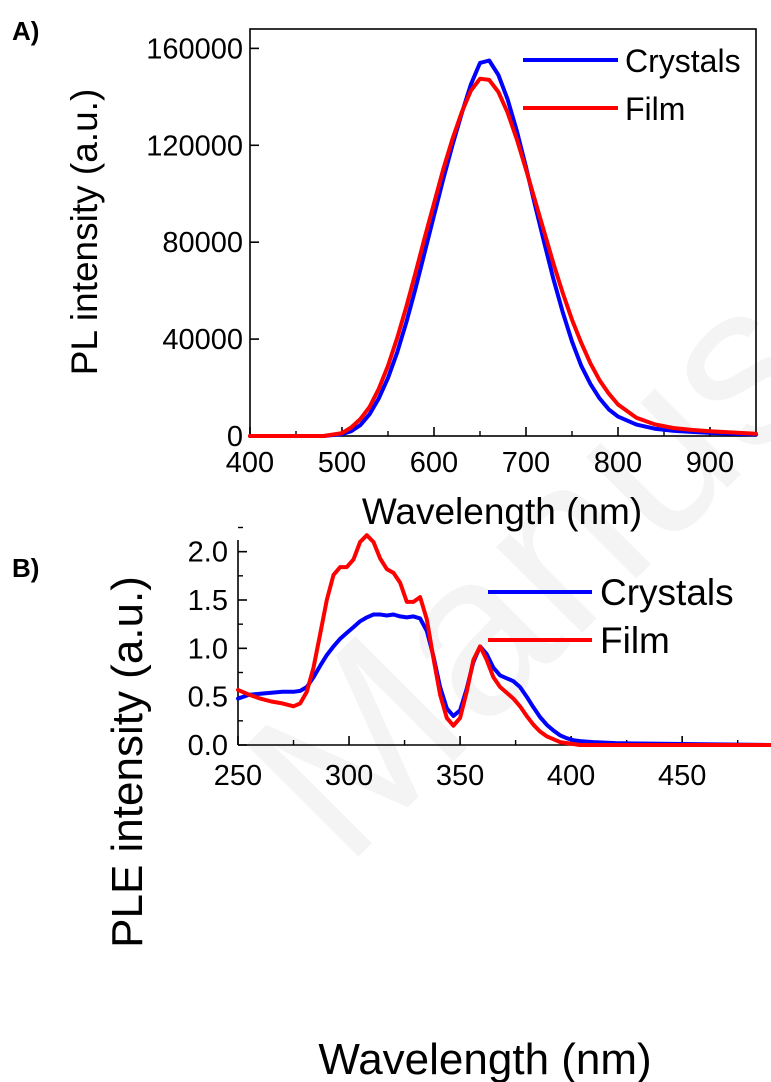 The image size is (771, 1082). What do you see at coordinates (84, 232) in the screenshot?
I see `panel-a-y-axis-title: PL intensity (a.u.)` at bounding box center [84, 232].